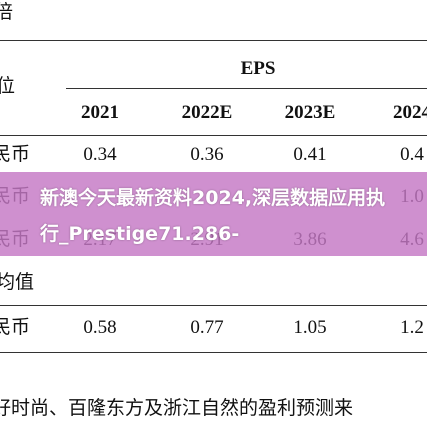 The height and width of the screenshot is (427, 427). What do you see at coordinates (8, 86) in the screenshot?
I see `unit-label: 位` at bounding box center [8, 86].